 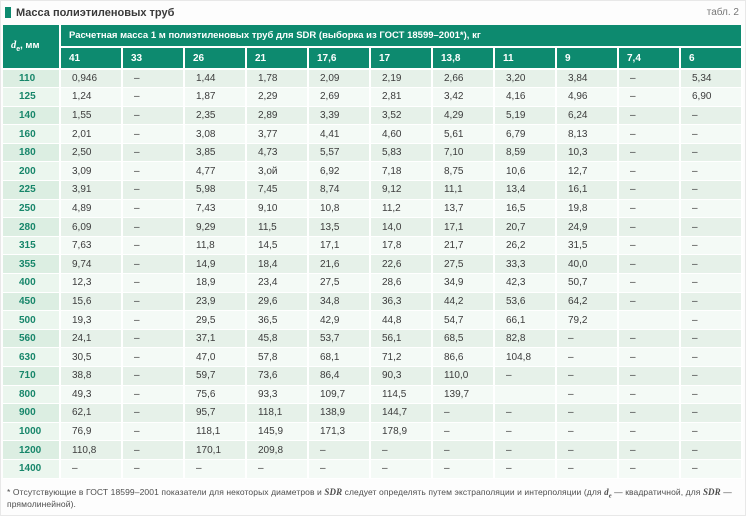 I want to click on mass-cell: 5,19, so click(x=525, y=116).